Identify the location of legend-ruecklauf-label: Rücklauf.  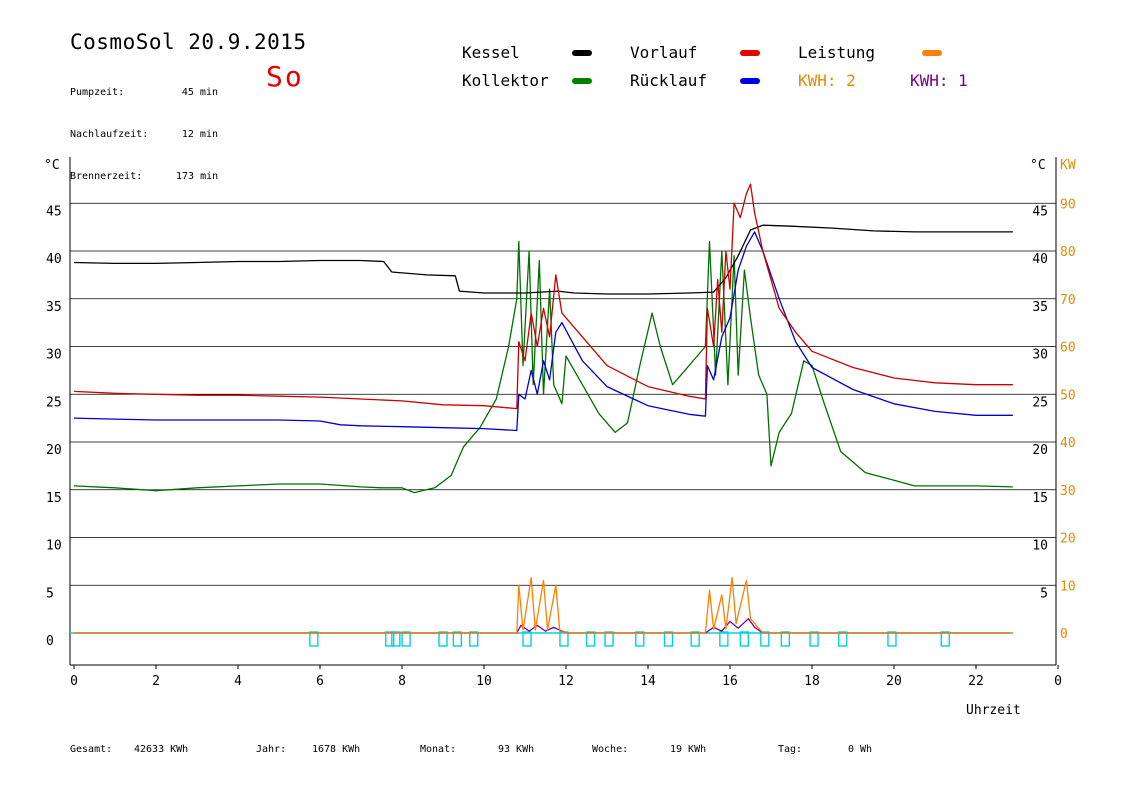
(669, 80).